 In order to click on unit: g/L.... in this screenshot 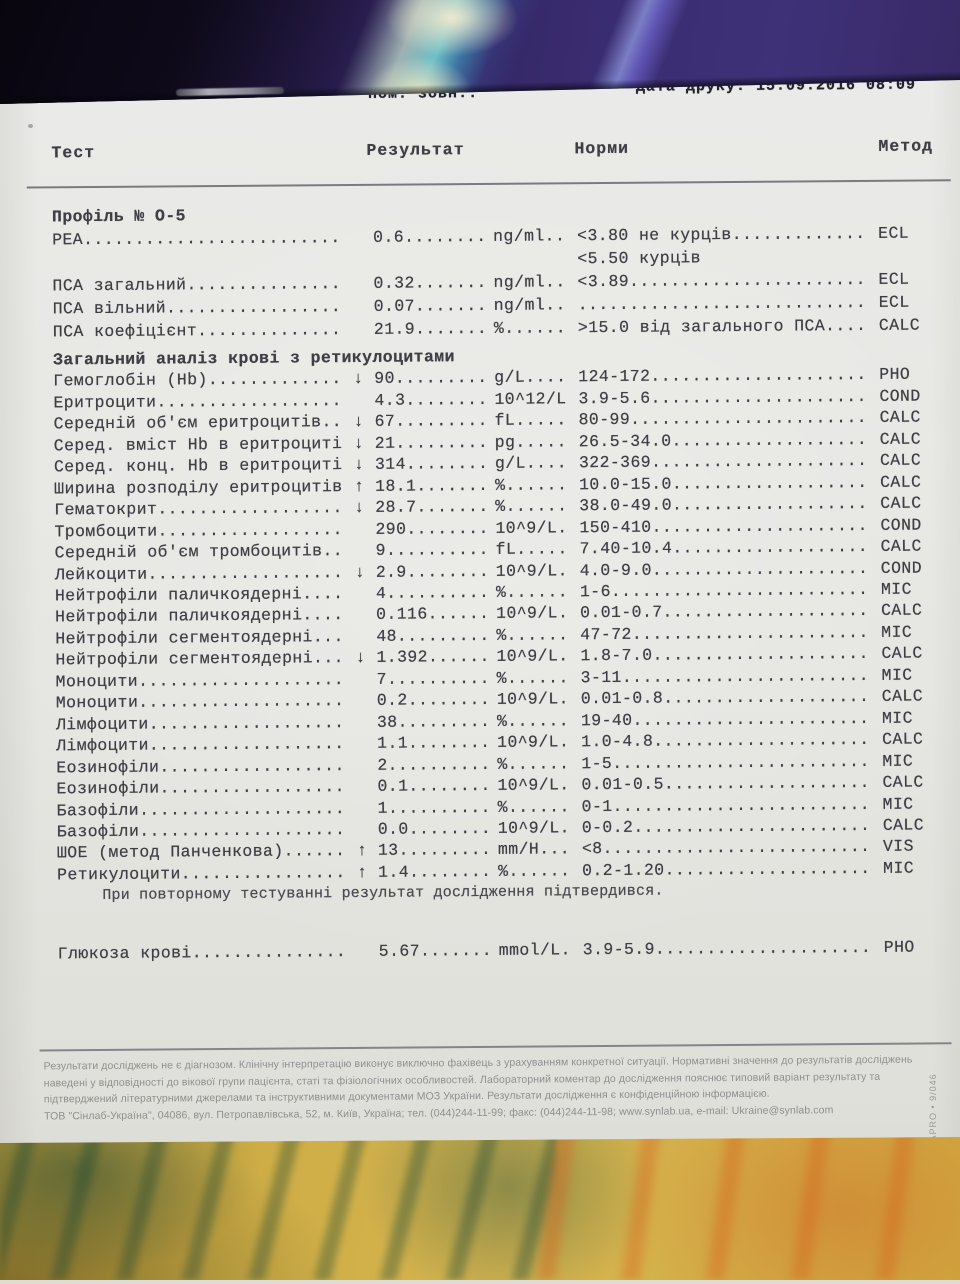, I will do `click(537, 463)`.